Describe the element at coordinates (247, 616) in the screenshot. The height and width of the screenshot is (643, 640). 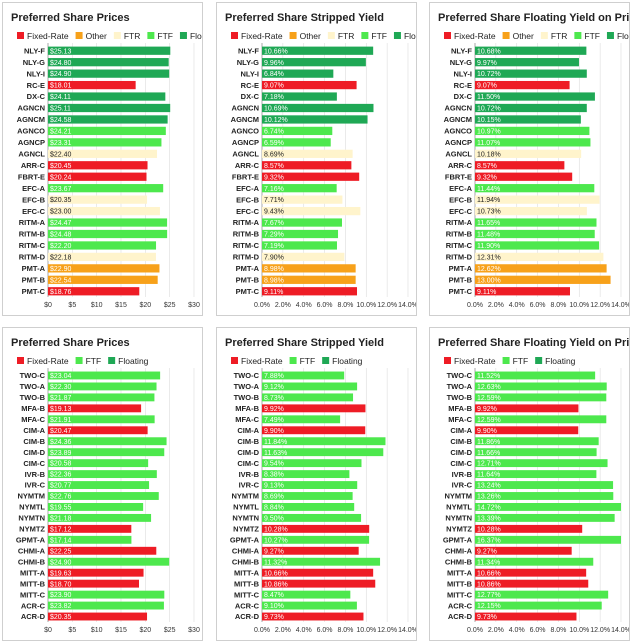
I see `category-label: ACR-D` at that location.